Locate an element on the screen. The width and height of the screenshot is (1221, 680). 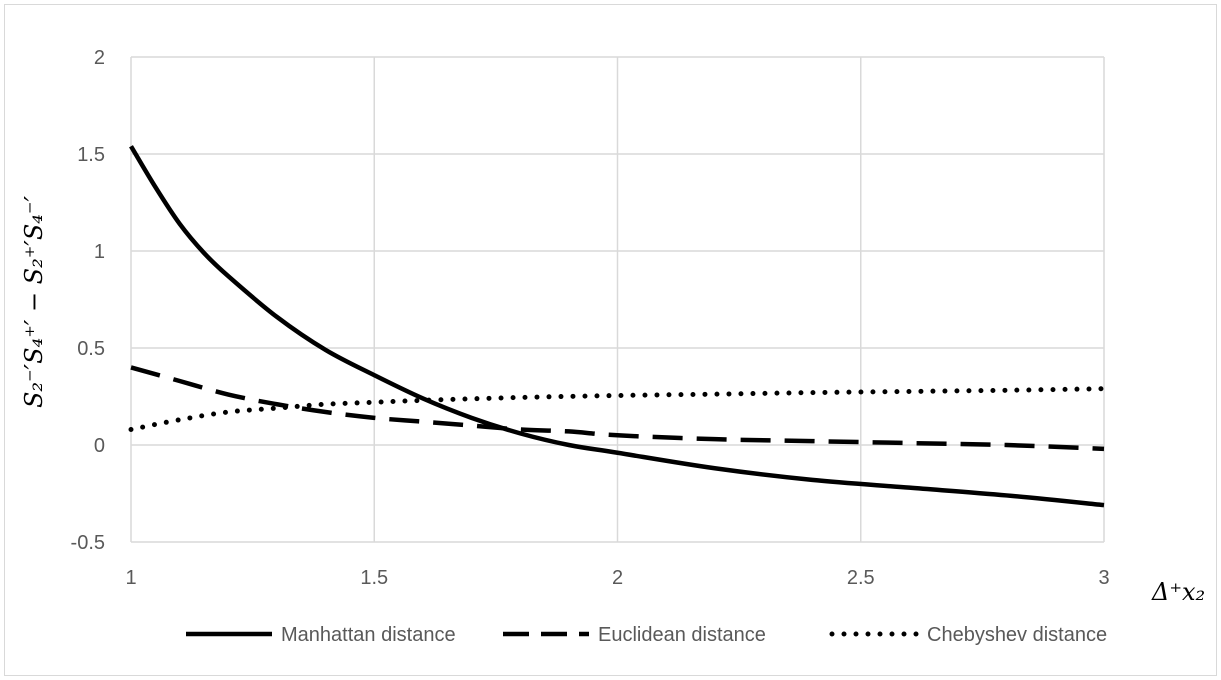
y-tick-label: 2 is located at coordinates (99, 58).